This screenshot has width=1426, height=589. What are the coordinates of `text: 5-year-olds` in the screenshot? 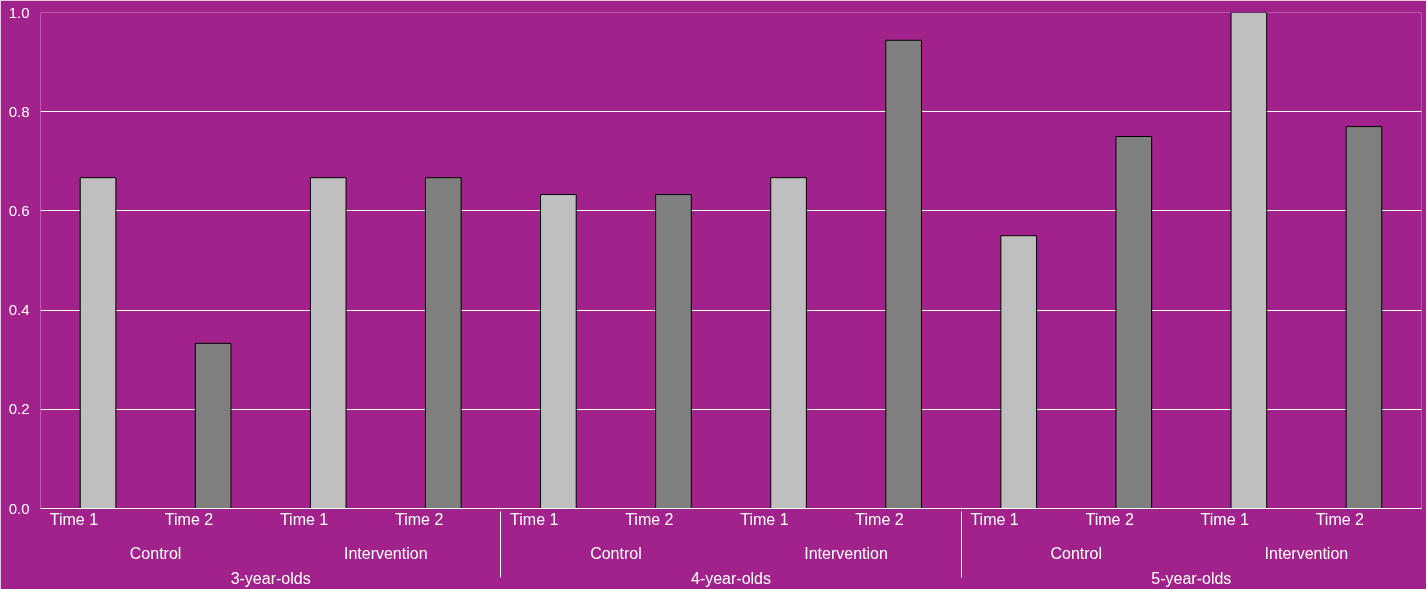 It's located at (1191, 578).